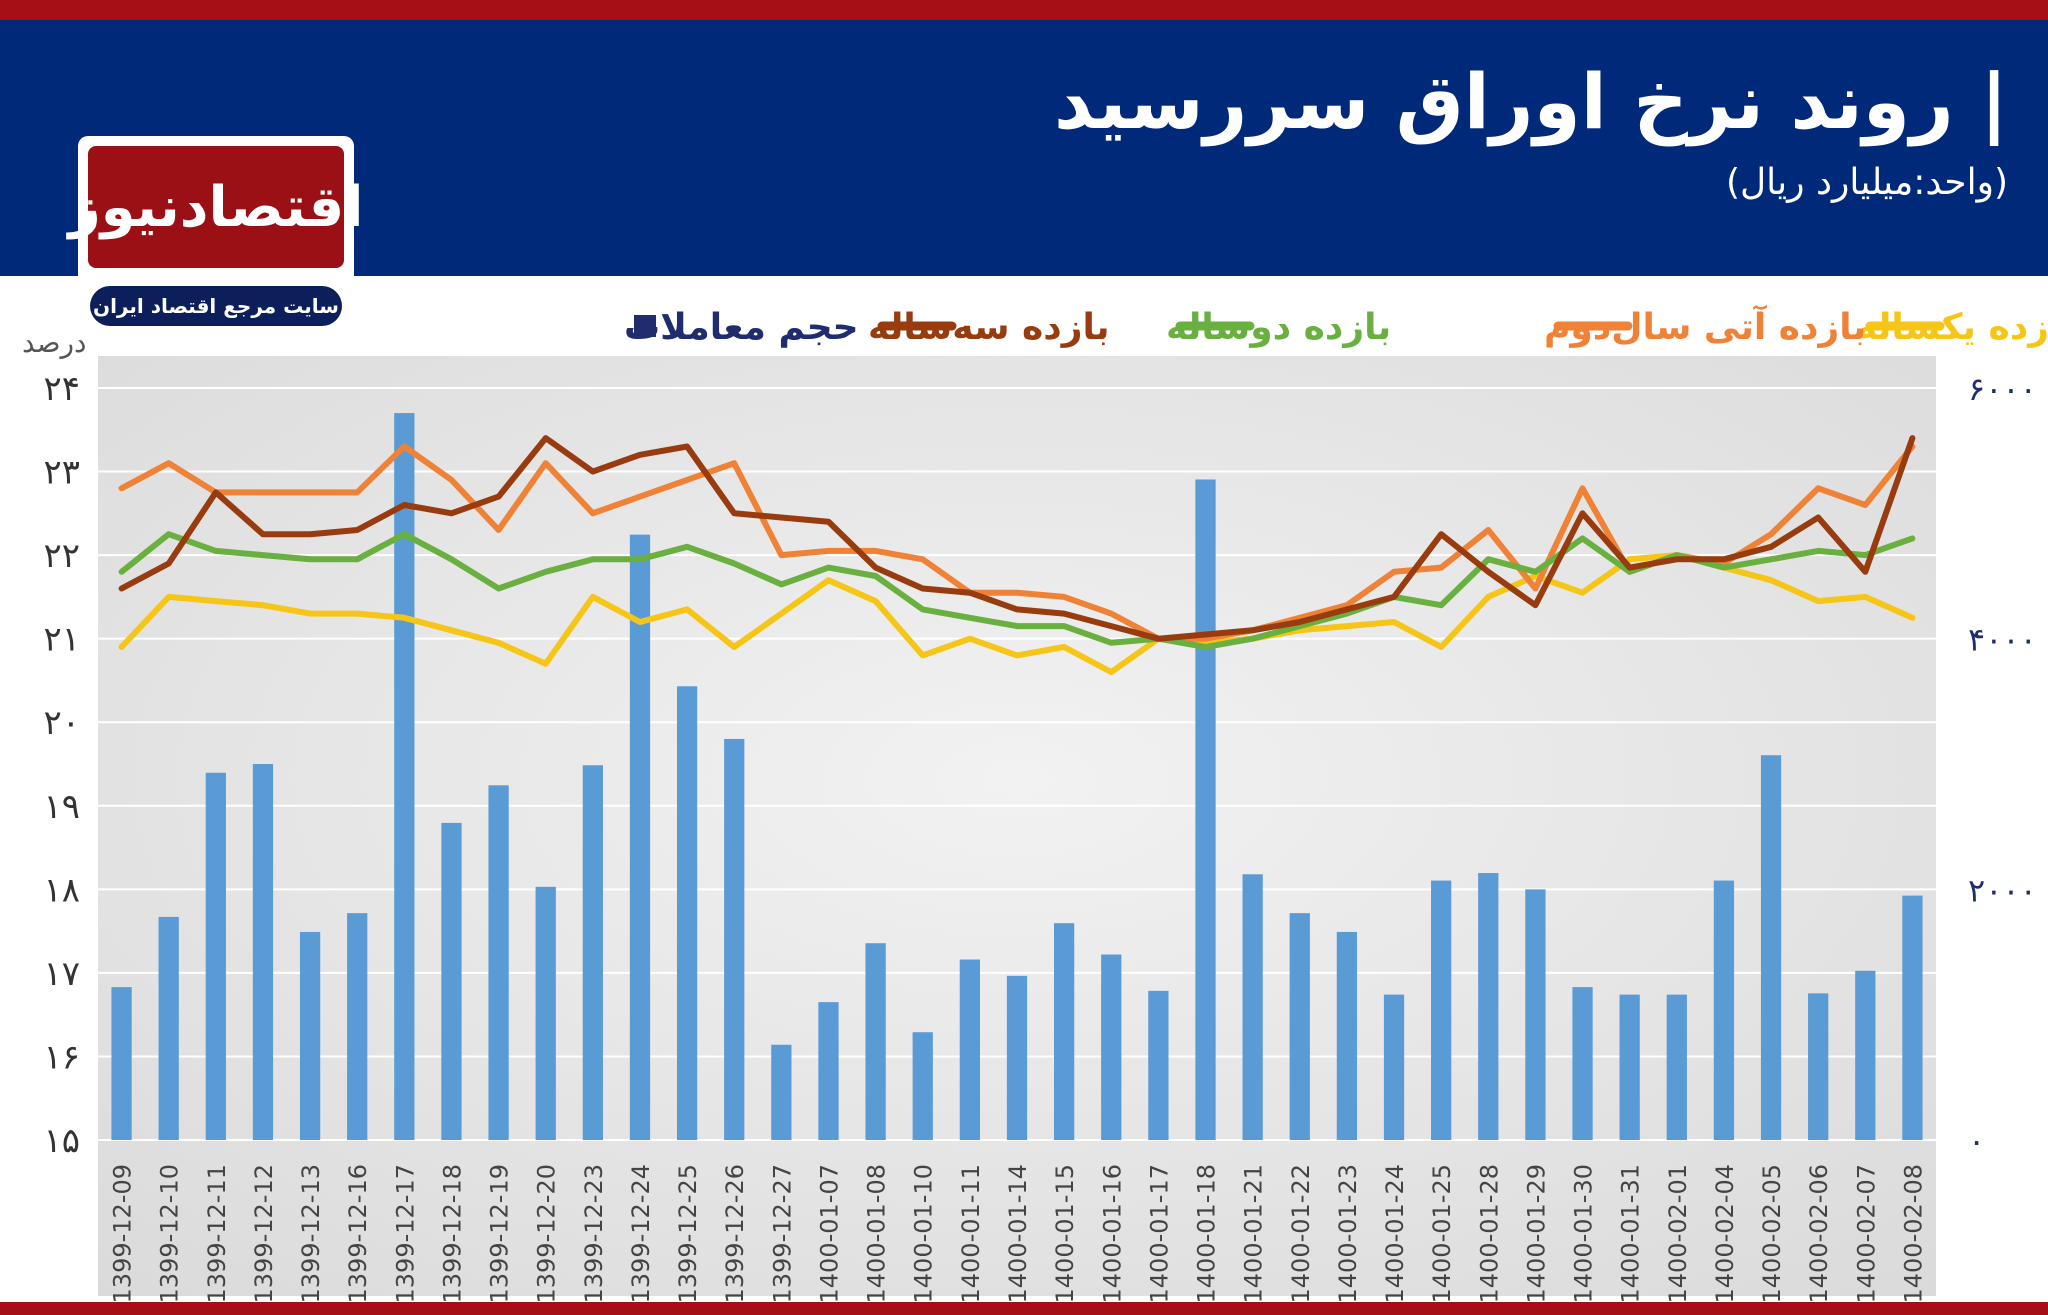  Describe the element at coordinates (1584, 1233) in the screenshot. I see `x-tick-label: 1400-01-30` at that location.